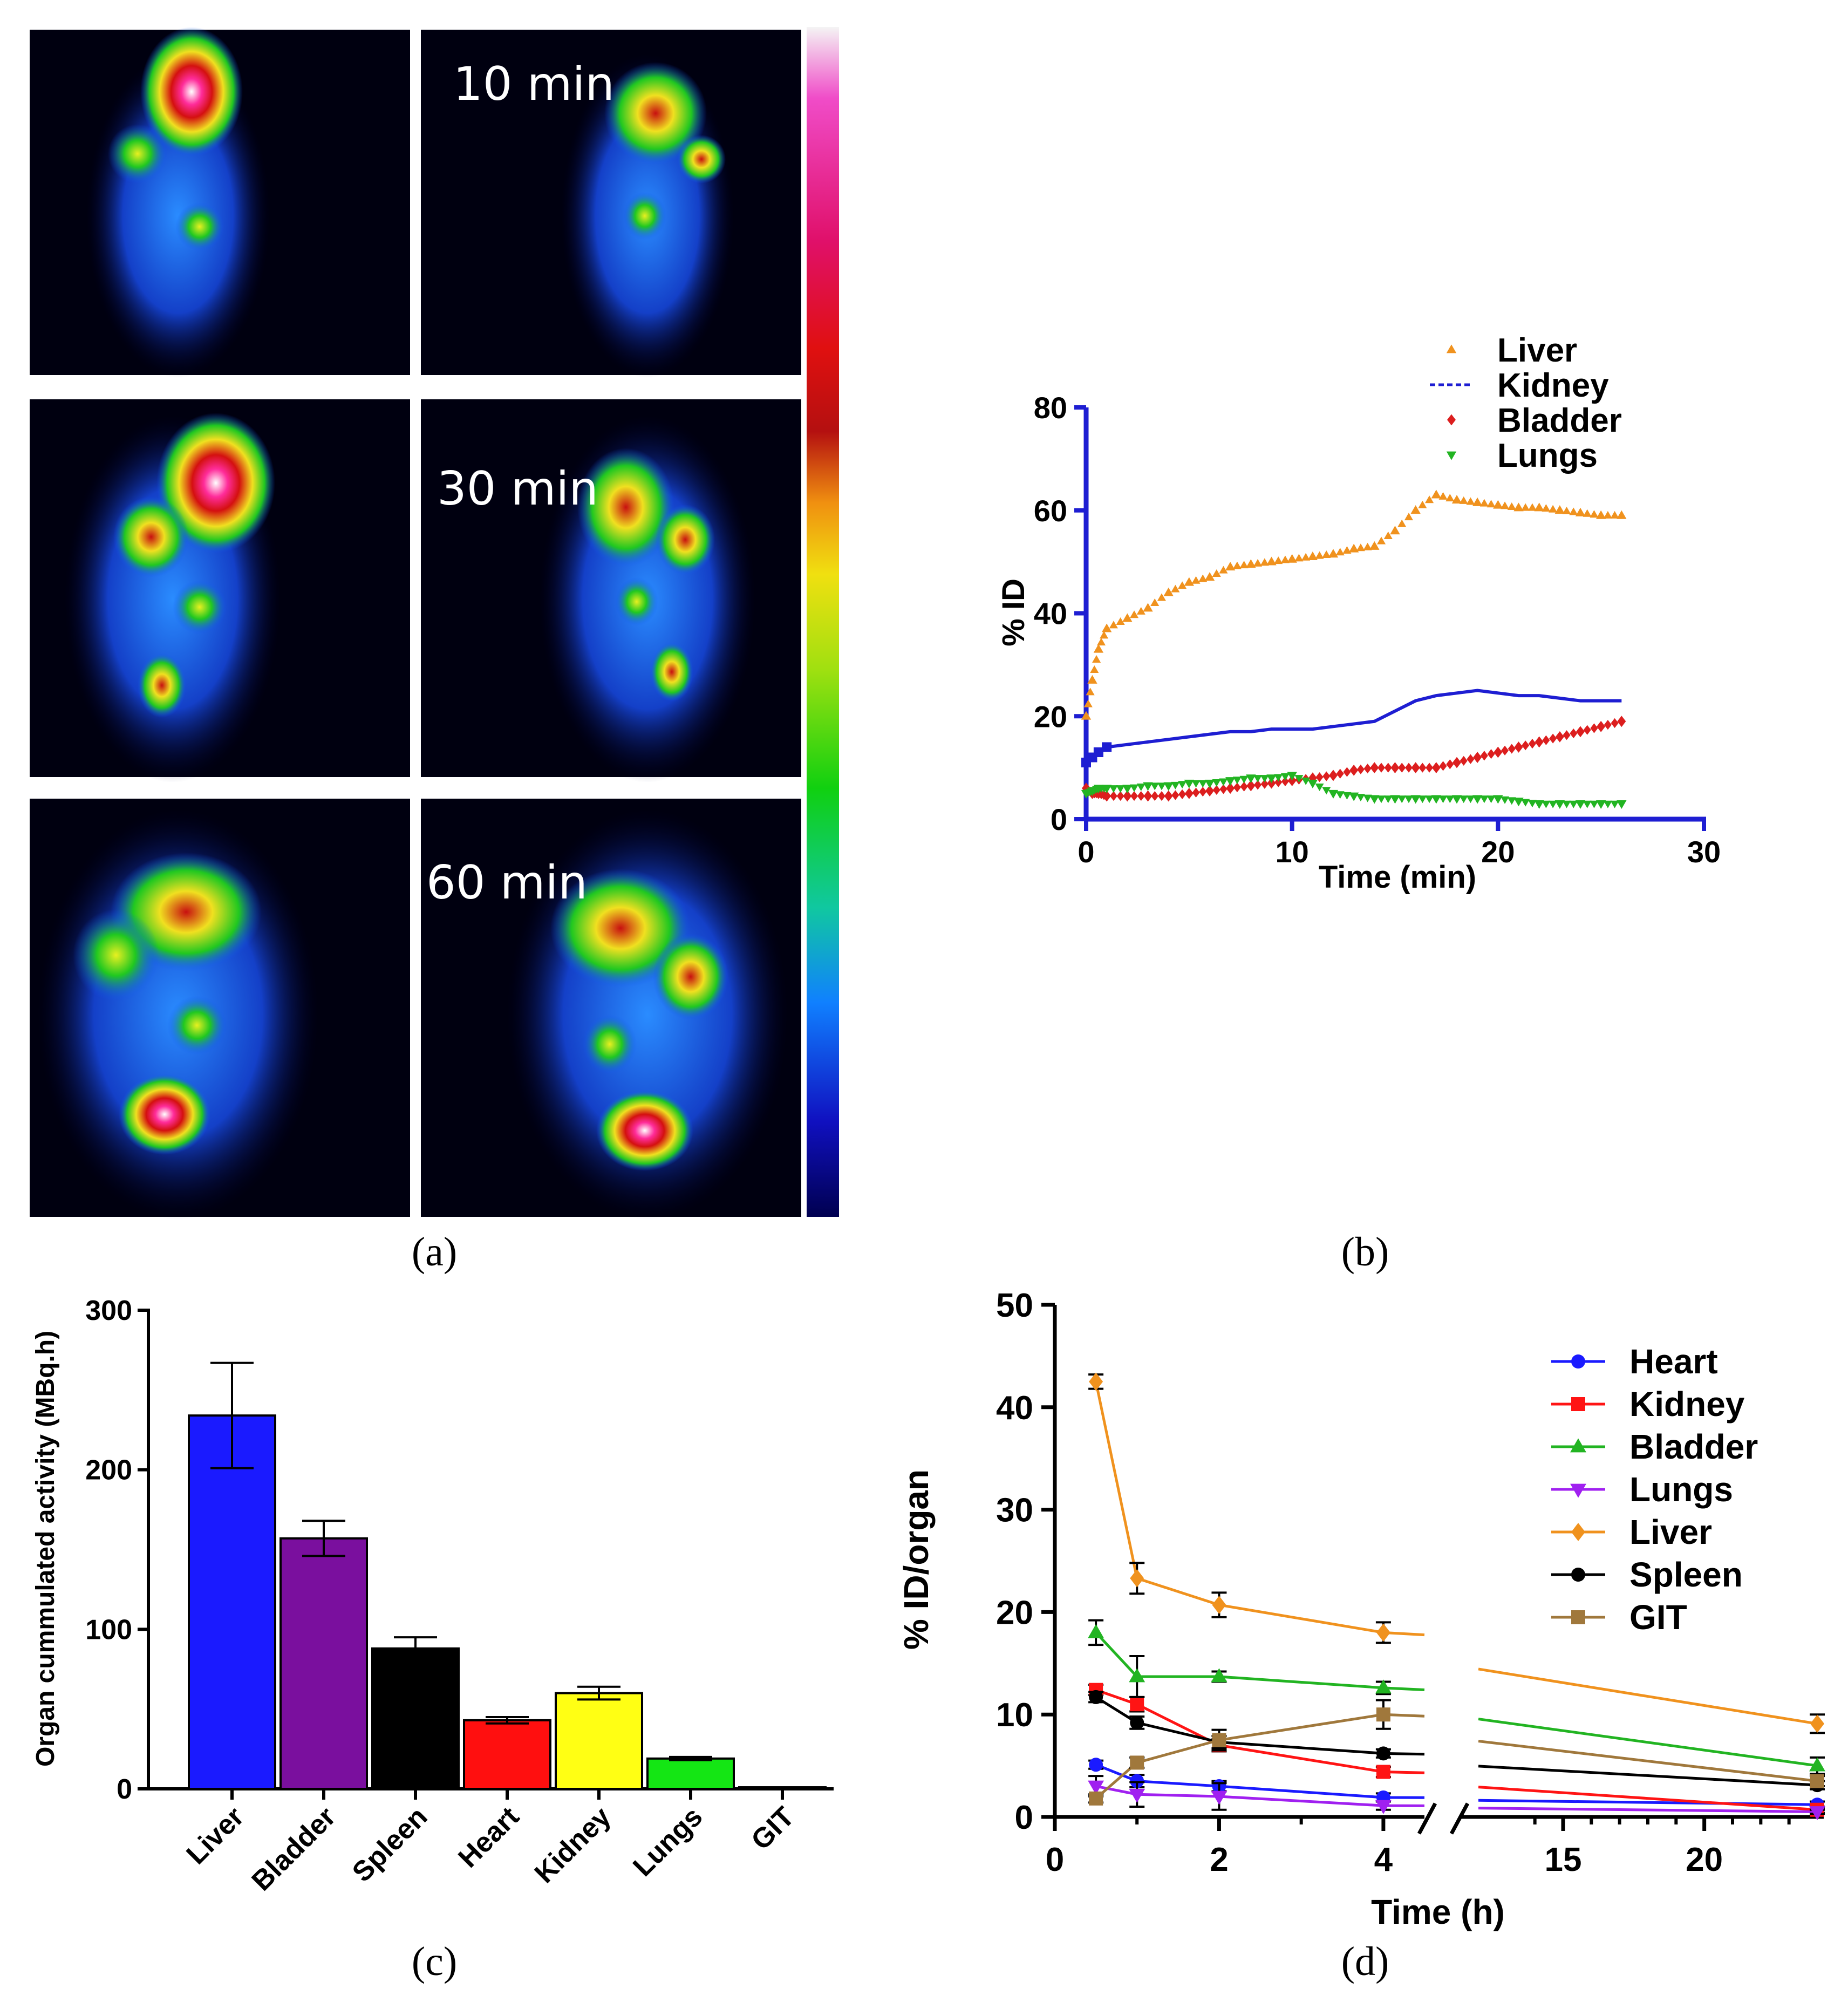 This screenshot has height=1995, width=1848. Describe the element at coordinates (534, 84) in the screenshot. I see `scan-time-label: 10 min` at that location.